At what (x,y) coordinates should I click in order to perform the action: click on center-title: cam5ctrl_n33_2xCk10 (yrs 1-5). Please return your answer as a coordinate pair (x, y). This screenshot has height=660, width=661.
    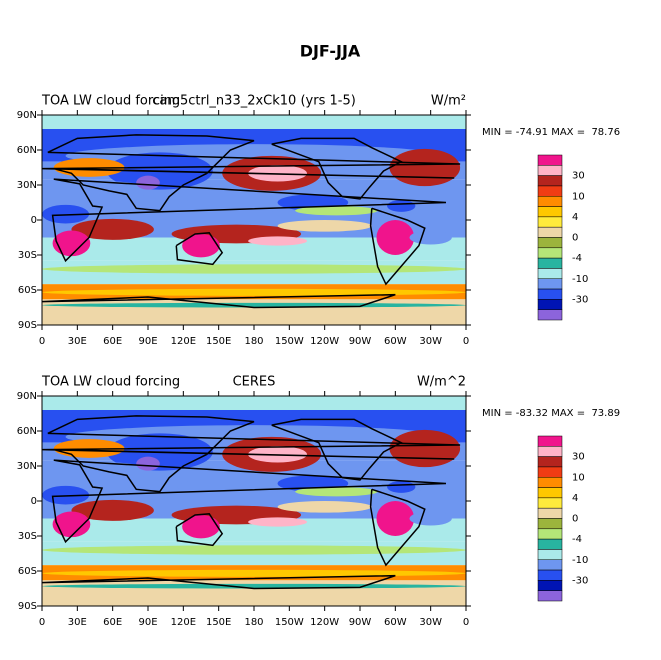
    Looking at the image, I should click on (254, 101).